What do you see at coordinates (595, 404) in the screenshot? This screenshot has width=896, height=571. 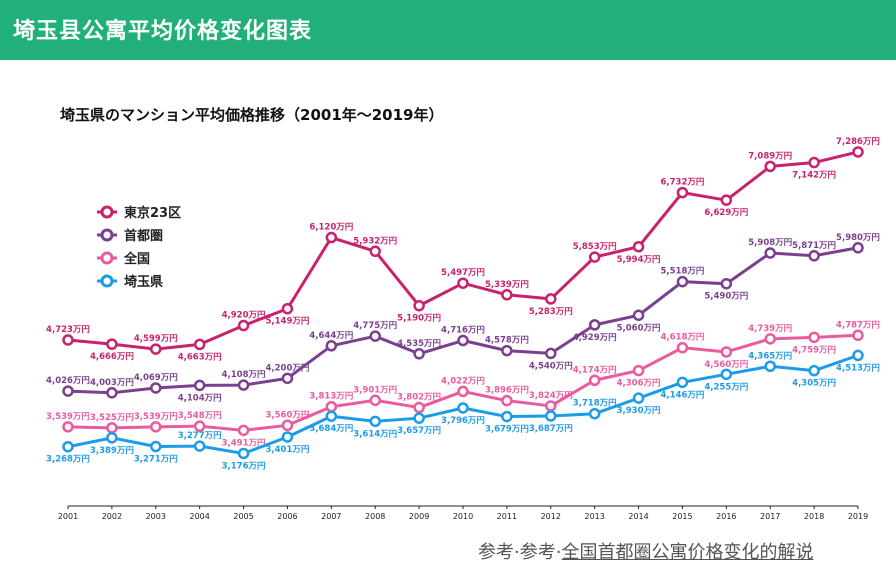 I see `data-label: 3,718万円` at bounding box center [595, 404].